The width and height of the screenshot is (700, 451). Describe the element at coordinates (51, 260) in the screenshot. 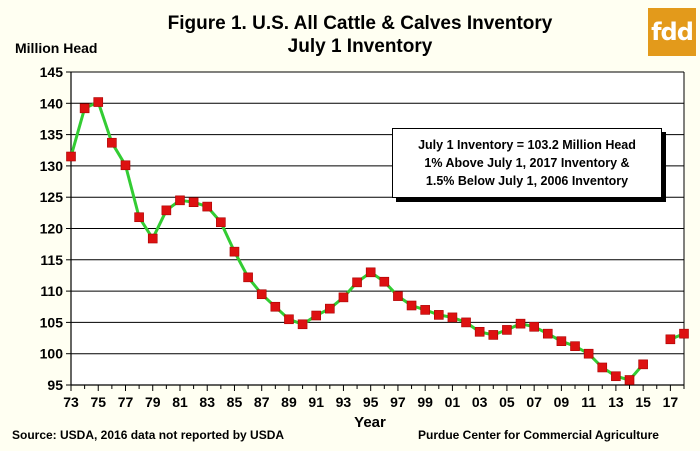

I see `y-tick-label: 115` at that location.